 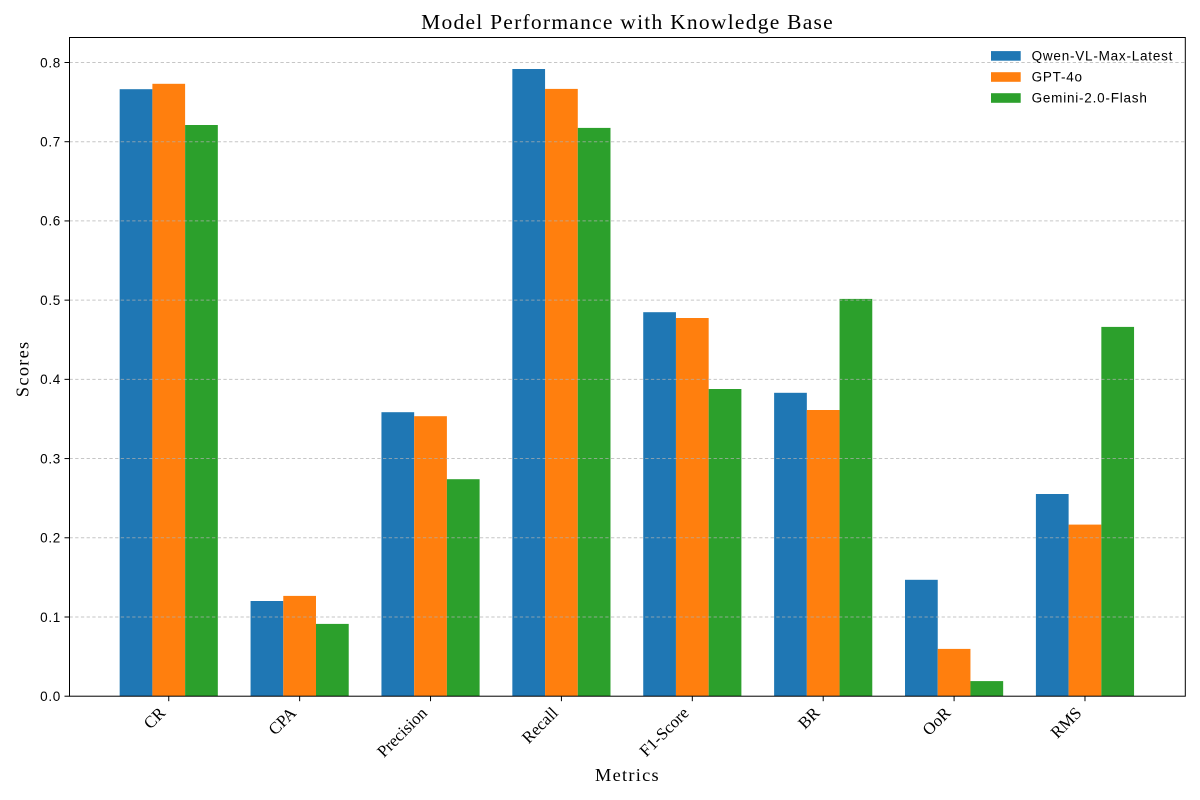 What do you see at coordinates (50, 696) in the screenshot?
I see `svg-text: 0.0` at bounding box center [50, 696].